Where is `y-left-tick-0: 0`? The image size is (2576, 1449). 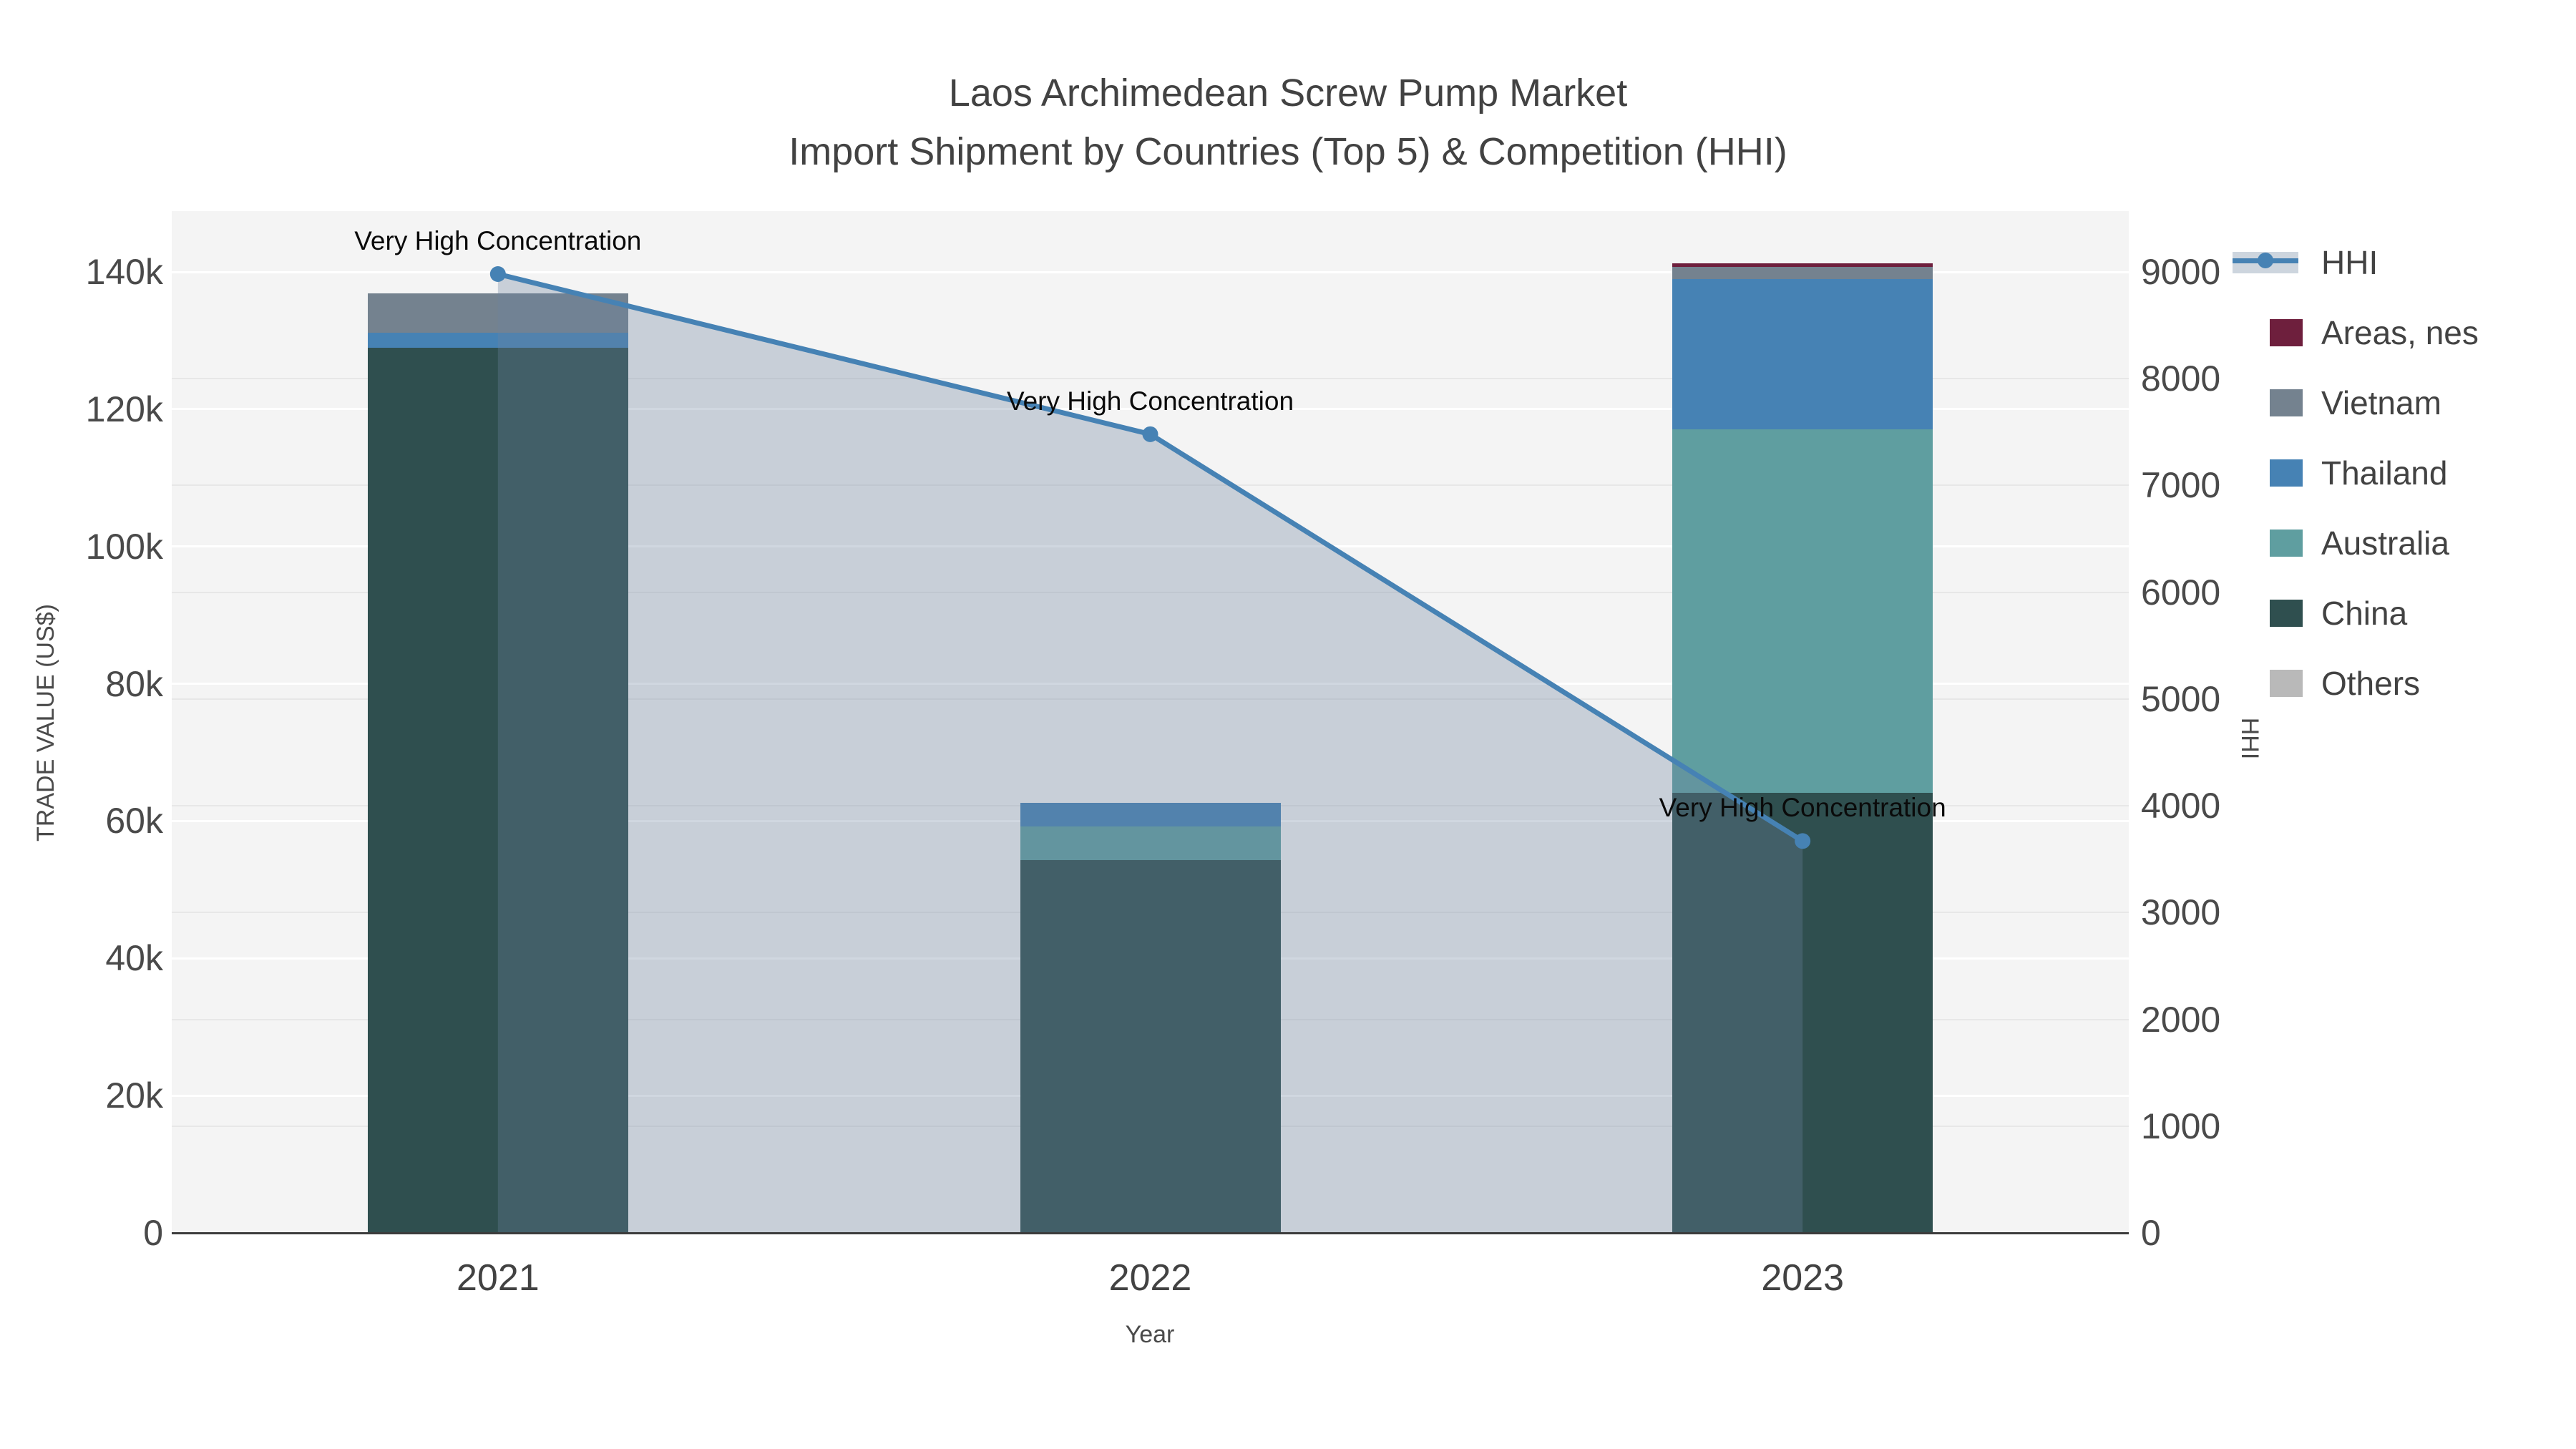 y-left-tick-0: 0 is located at coordinates (153, 1233).